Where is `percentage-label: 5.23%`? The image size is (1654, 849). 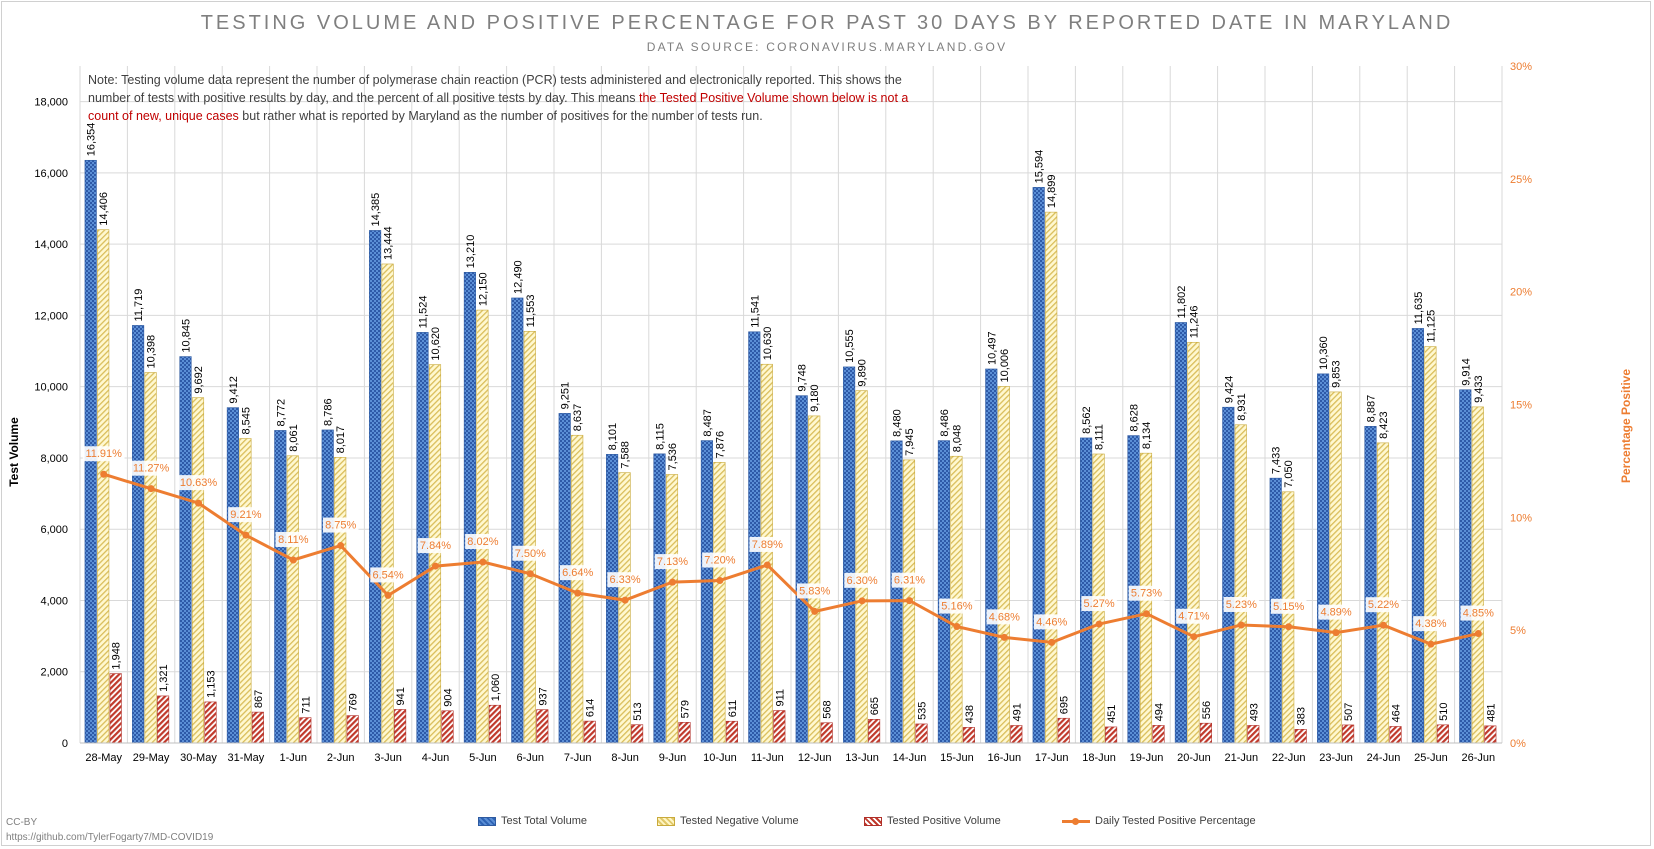 percentage-label: 5.23% is located at coordinates (1241, 605).